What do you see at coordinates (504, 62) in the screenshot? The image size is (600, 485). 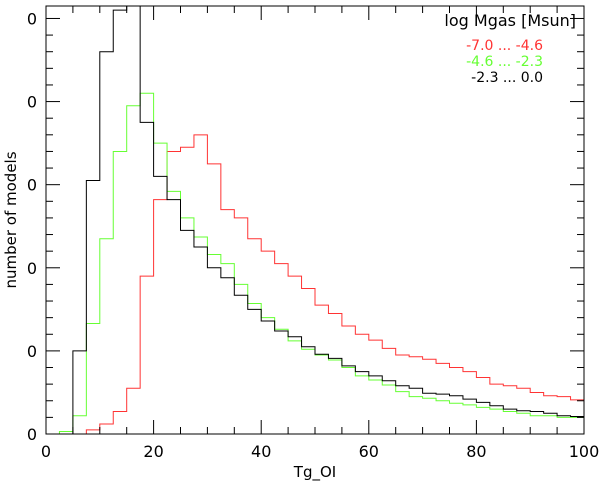 I see `legend-entry-green: -4.6 ... -2.3` at bounding box center [504, 62].